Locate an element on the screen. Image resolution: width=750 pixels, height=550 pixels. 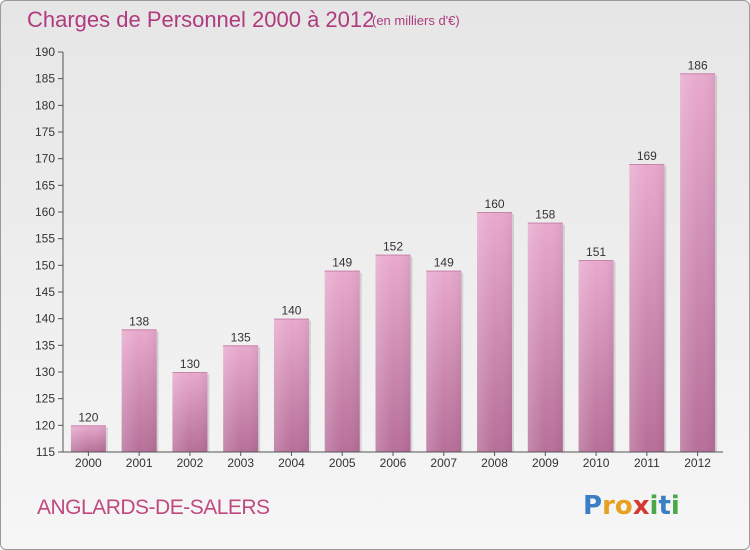
y-tick-label: 155 is located at coordinates (45, 239).